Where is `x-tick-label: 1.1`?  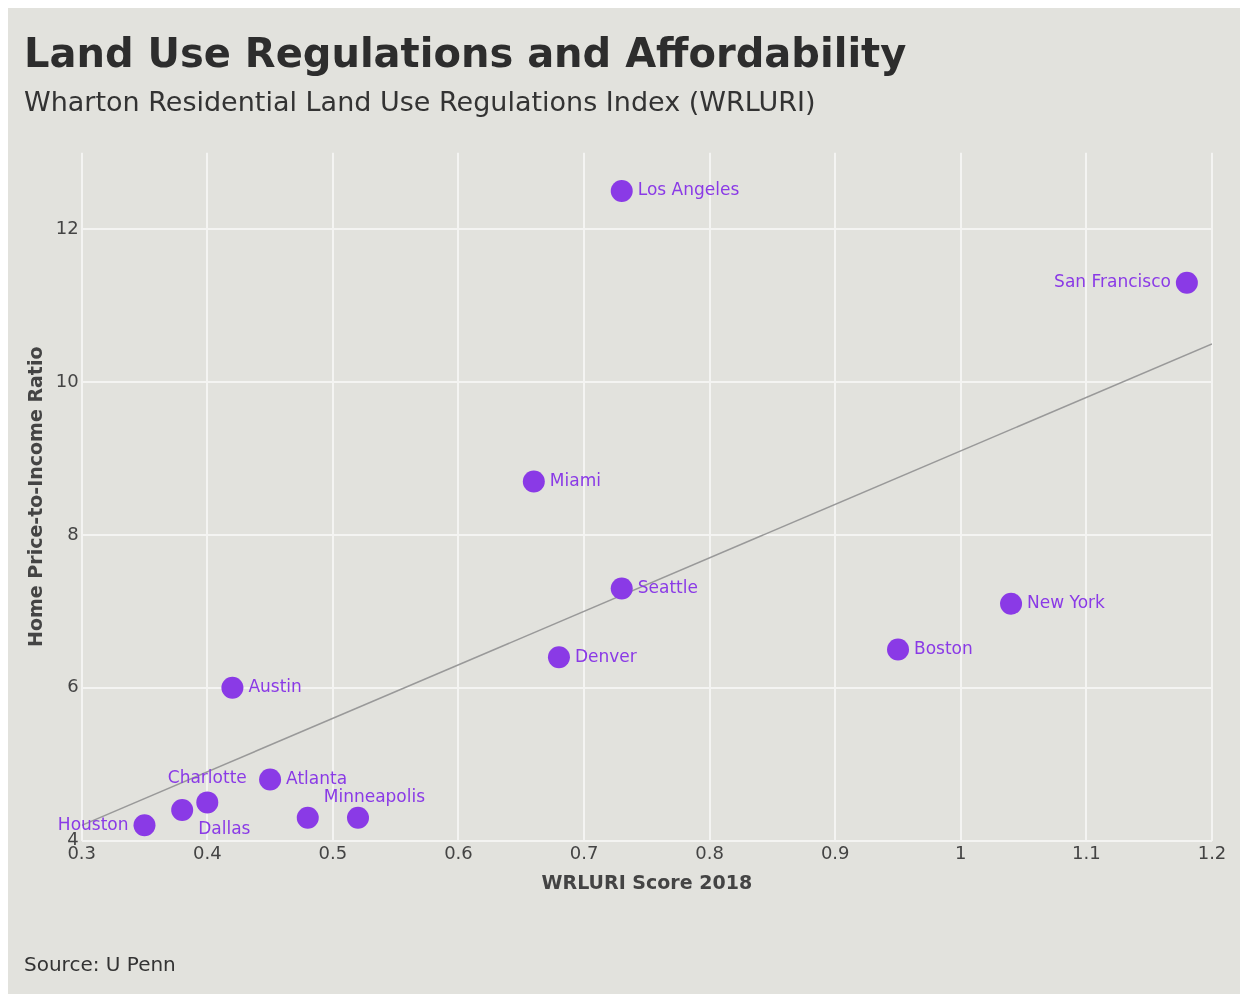
x-tick-label: 1.1 is located at coordinates (1086, 853).